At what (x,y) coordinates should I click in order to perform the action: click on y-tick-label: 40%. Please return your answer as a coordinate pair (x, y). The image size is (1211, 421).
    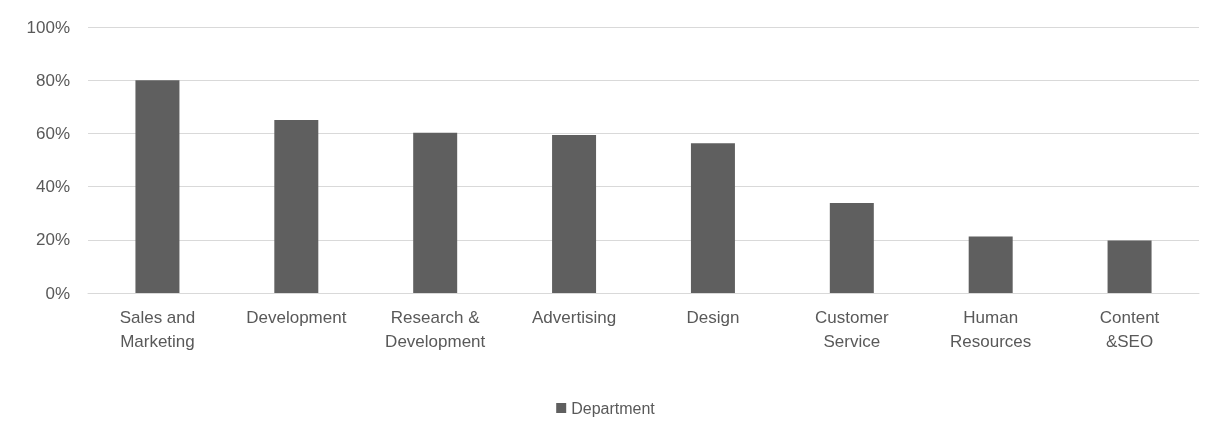
    Looking at the image, I should click on (52, 187).